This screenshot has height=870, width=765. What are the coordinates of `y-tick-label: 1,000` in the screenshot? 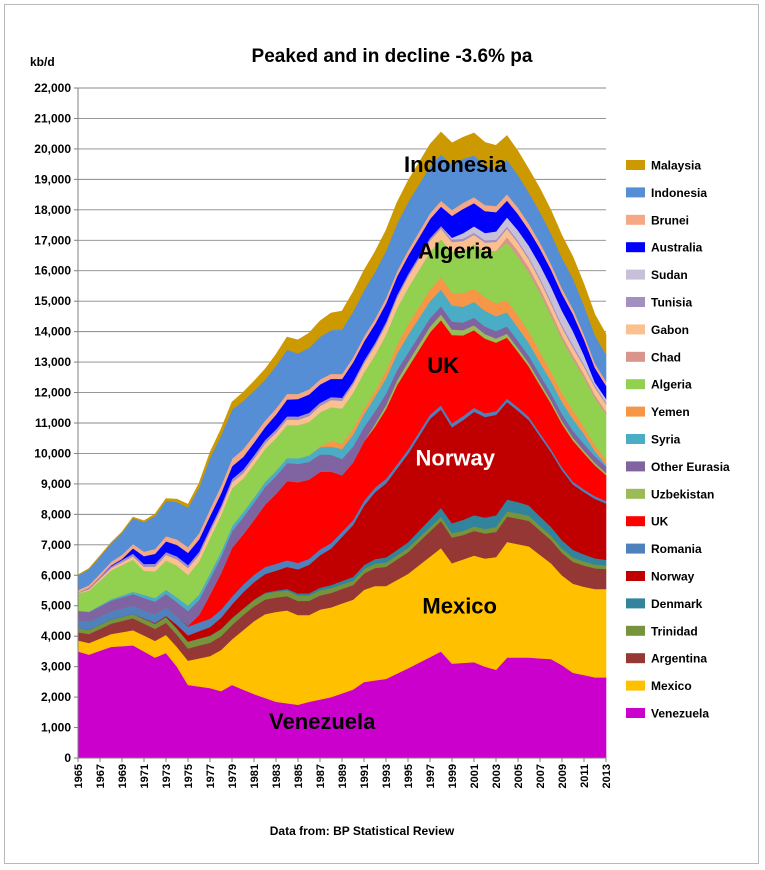 It's located at (56, 728).